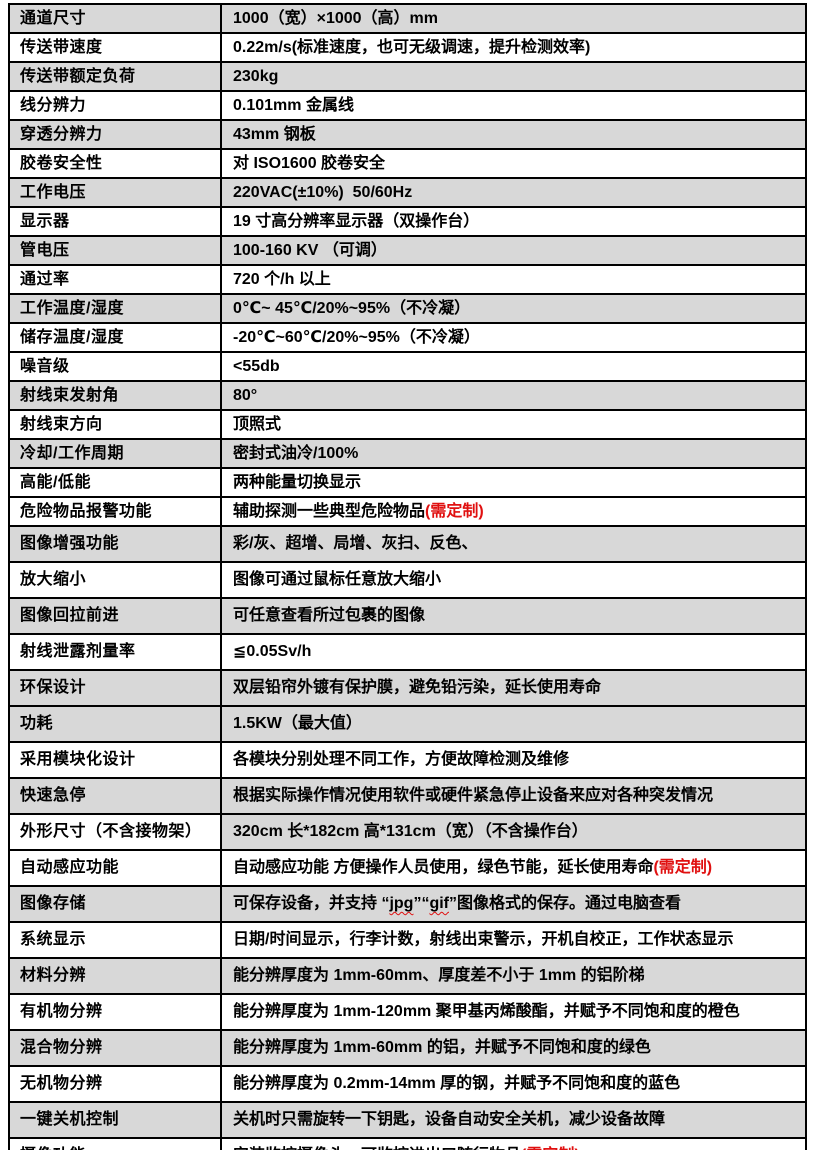 This screenshot has width=815, height=1150. Describe the element at coordinates (410, 832) in the screenshot. I see `spec-value-text: 320cm 长*182cm 高*131cm（宽）（不含操作台）` at that location.